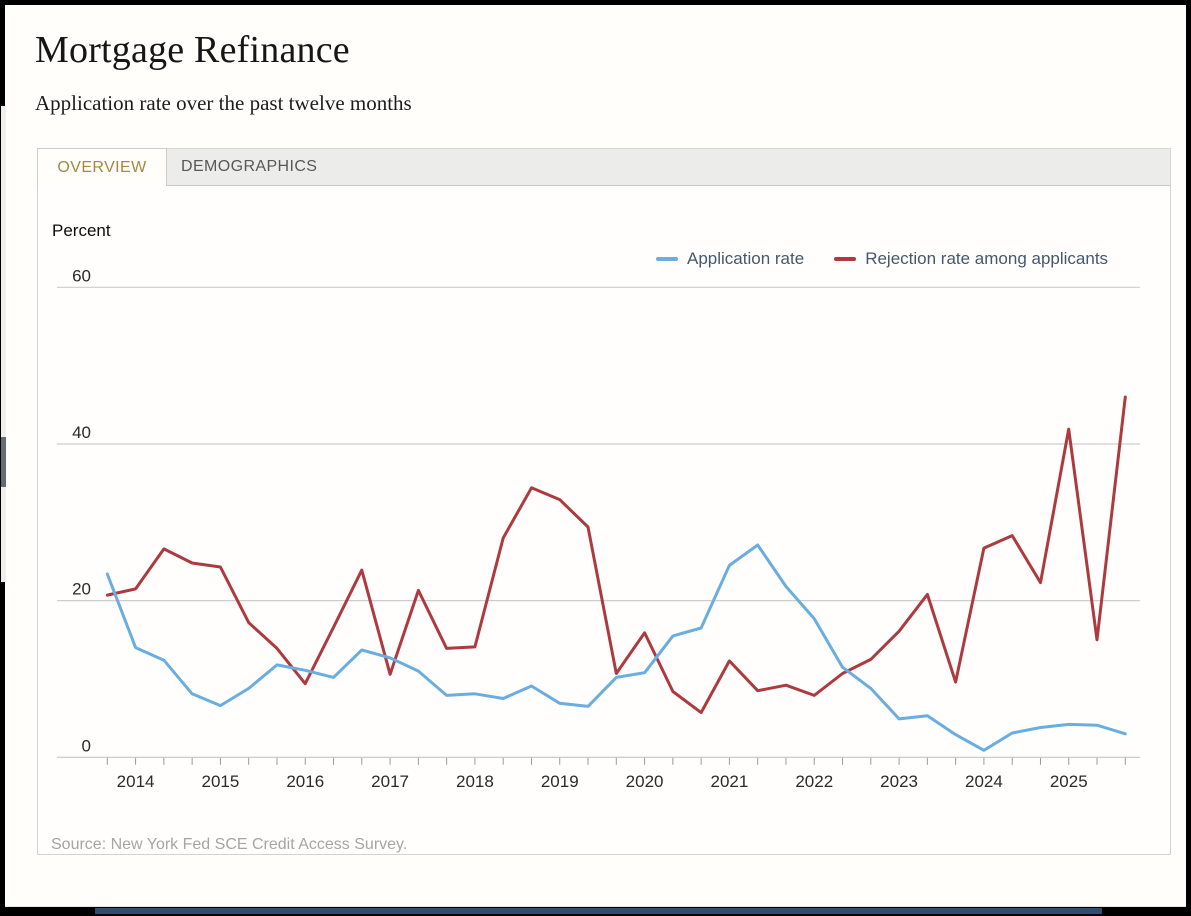 This screenshot has height=916, width=1191. Describe the element at coordinates (192, 50) in the screenshot. I see `page-title: Mortgage Refinance` at that location.